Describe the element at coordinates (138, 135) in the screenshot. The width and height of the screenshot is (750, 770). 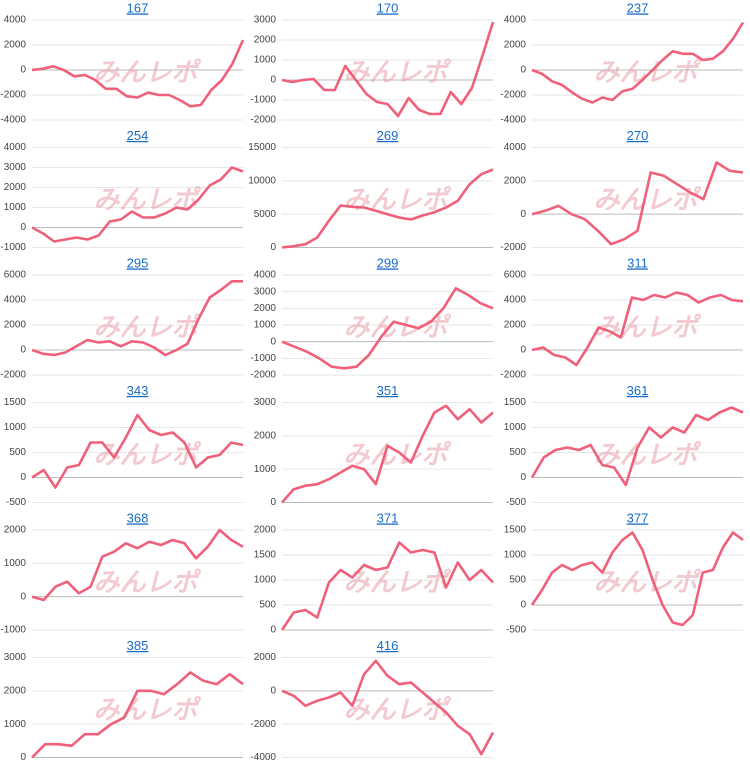
I see `chart-title: 254` at that location.